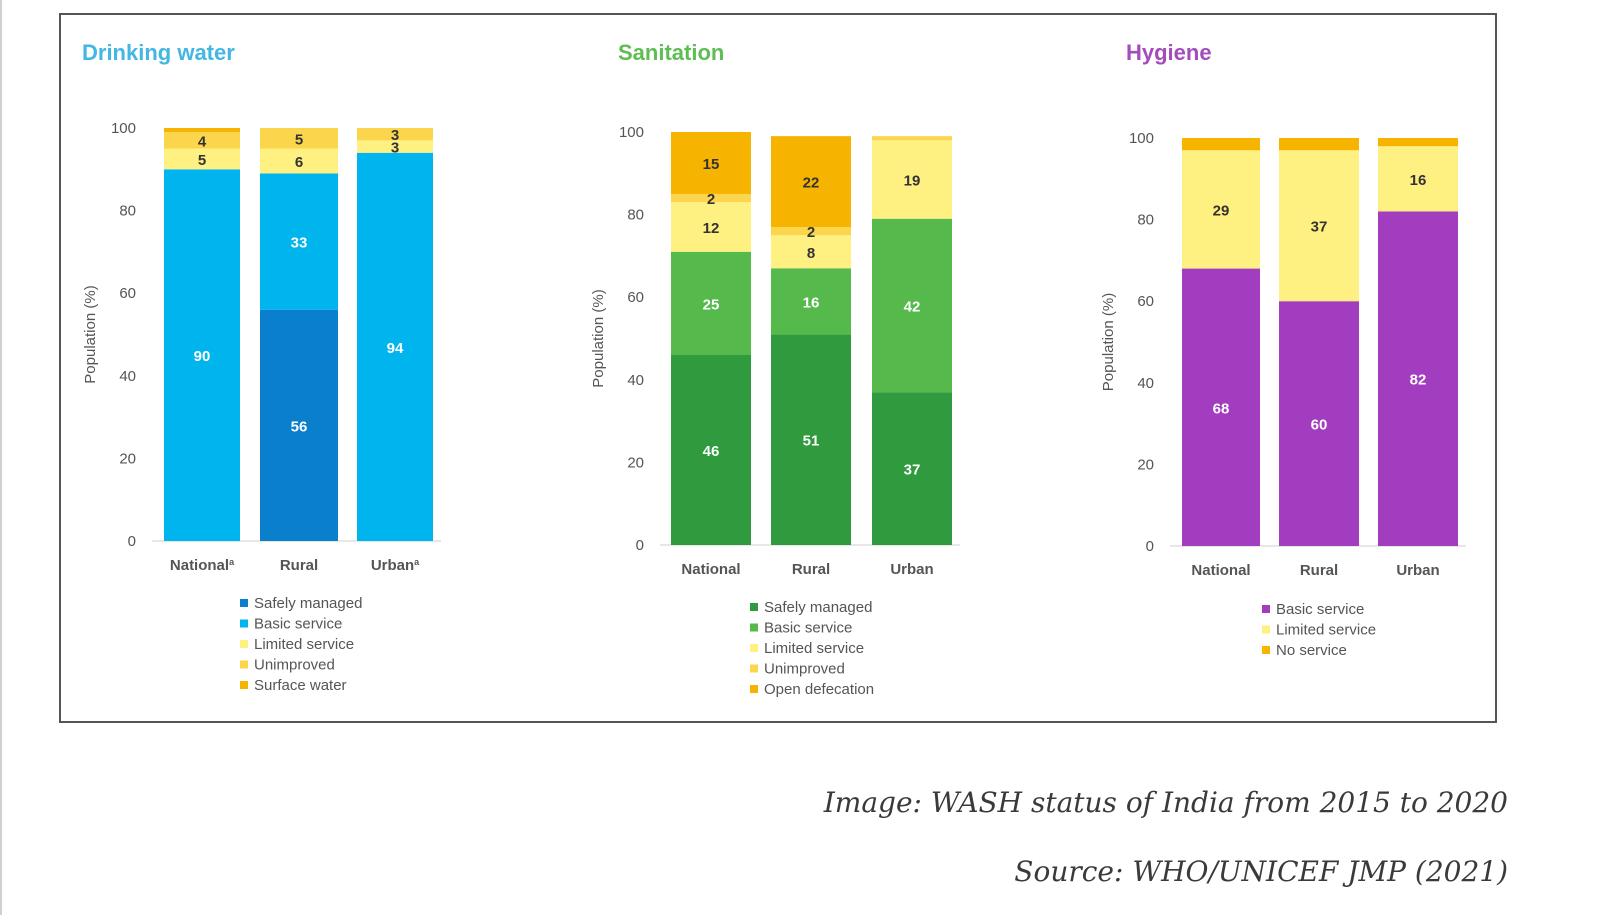  I want to click on data-label: 94, so click(395, 348).